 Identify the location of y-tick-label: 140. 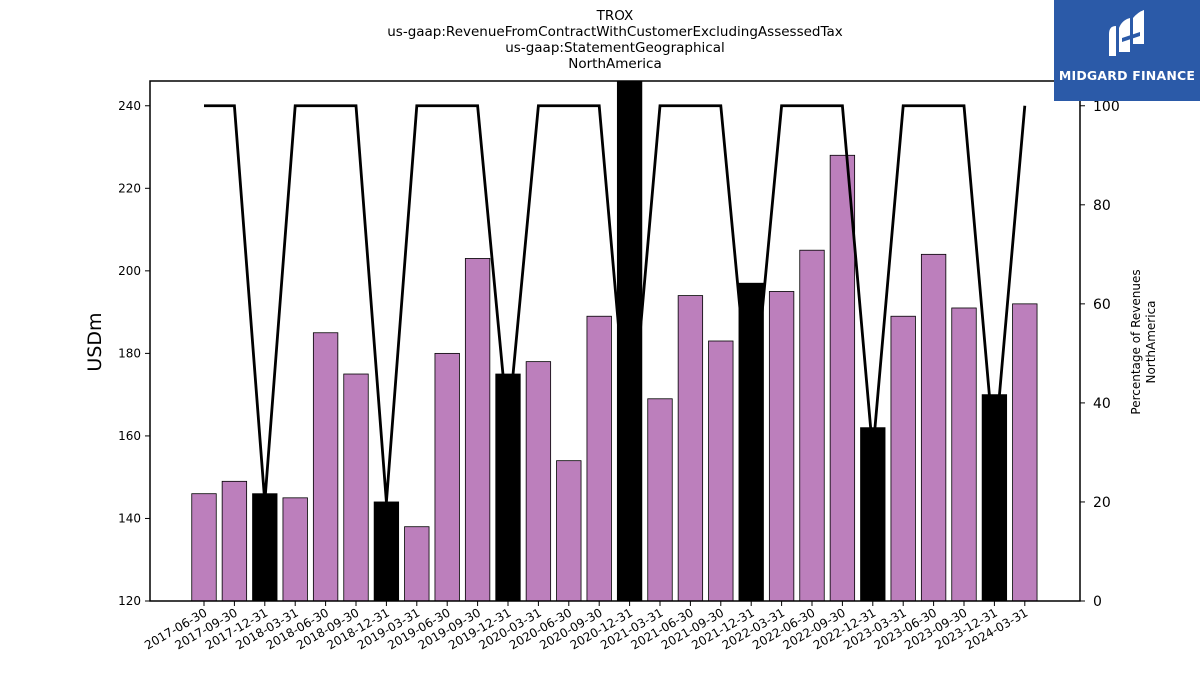
(129, 518).